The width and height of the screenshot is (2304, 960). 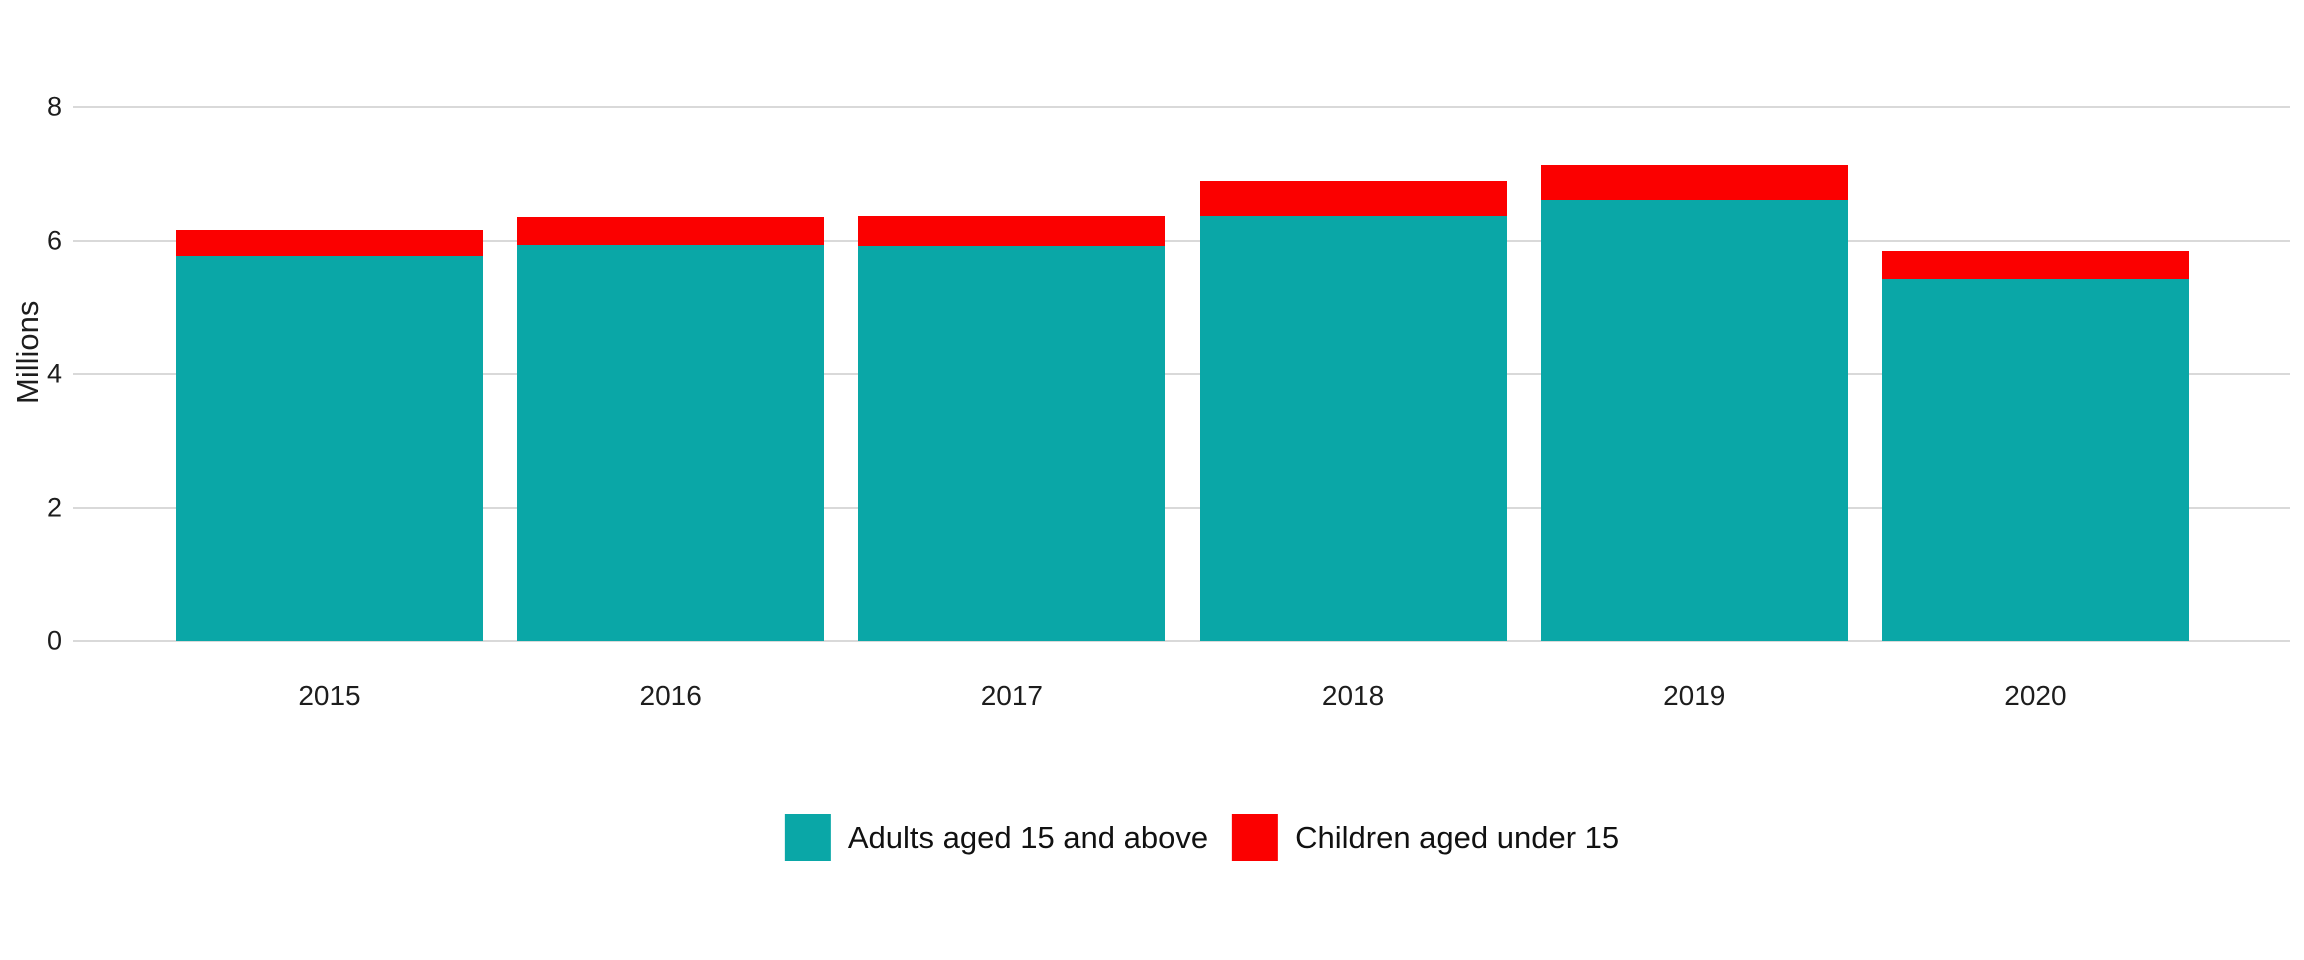 What do you see at coordinates (1182, 696) in the screenshot?
I see `x-axis-tick-labels: 2015 2016 2017 2018 2019 2020` at bounding box center [1182, 696].